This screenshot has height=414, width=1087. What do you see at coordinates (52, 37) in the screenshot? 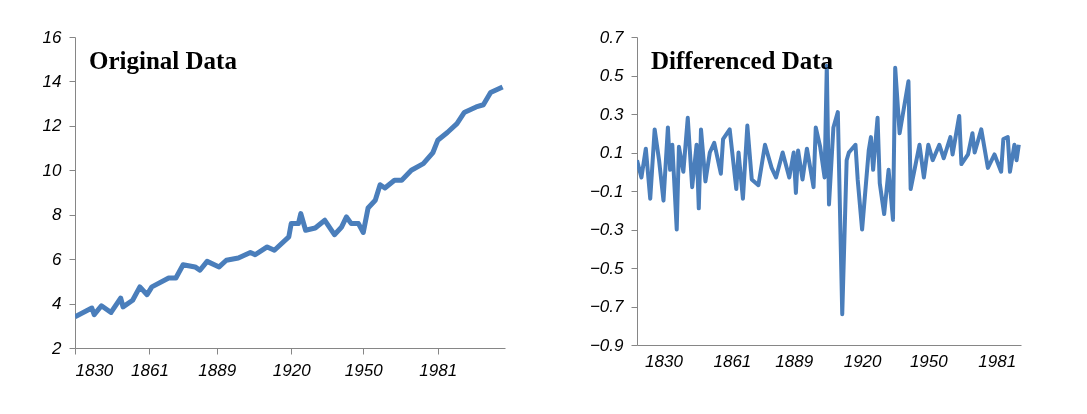
I see `y-tick-label: 16` at bounding box center [52, 37].